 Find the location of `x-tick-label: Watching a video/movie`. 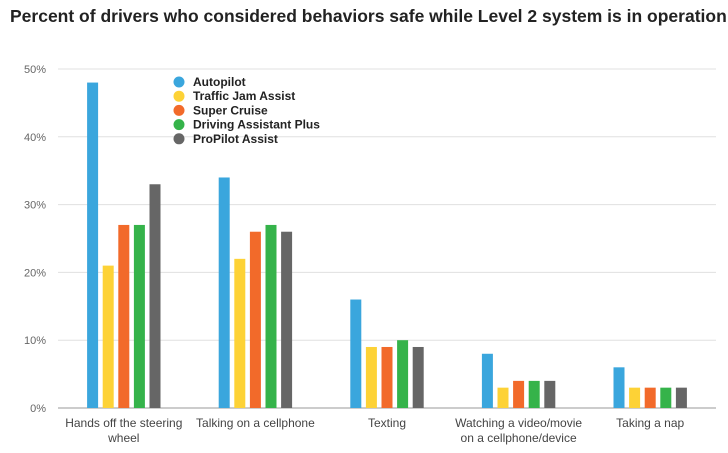

x-tick-label: Watching a video/movie is located at coordinates (518, 423).